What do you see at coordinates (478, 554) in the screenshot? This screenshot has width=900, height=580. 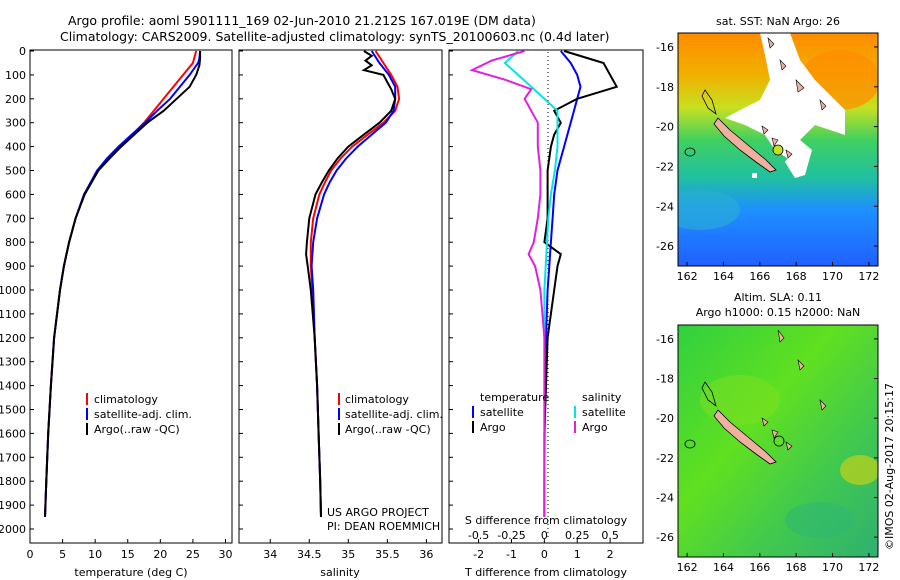 I see `x-tick-label: -2` at bounding box center [478, 554].